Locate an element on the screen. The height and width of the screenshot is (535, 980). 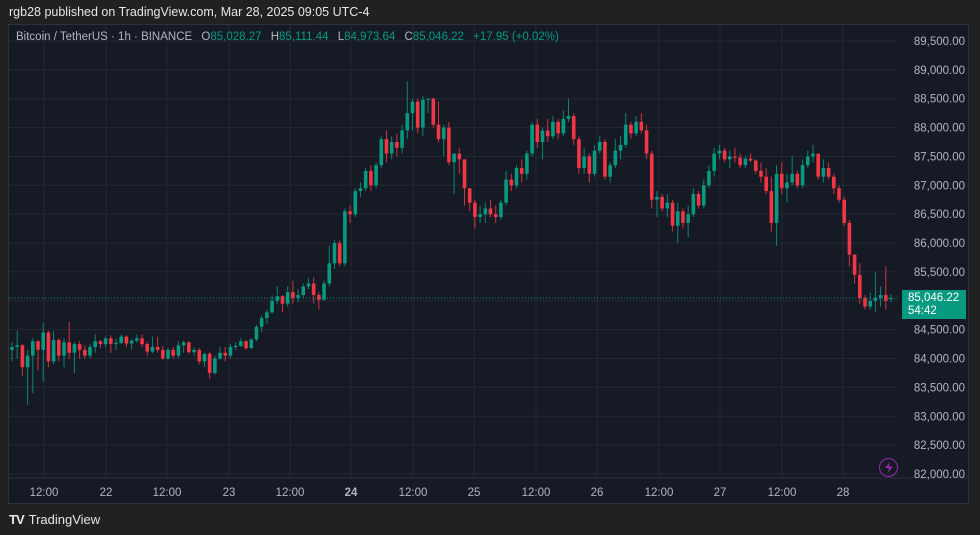
time-tick-label: 23 is located at coordinates (229, 493).